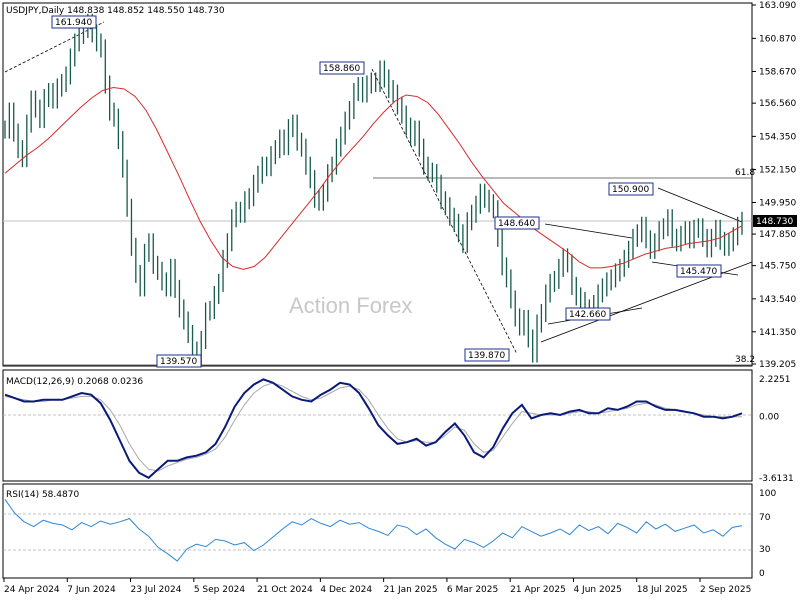 This screenshot has height=600, width=800. I want to click on annotation-label: 158.860, so click(341, 69).